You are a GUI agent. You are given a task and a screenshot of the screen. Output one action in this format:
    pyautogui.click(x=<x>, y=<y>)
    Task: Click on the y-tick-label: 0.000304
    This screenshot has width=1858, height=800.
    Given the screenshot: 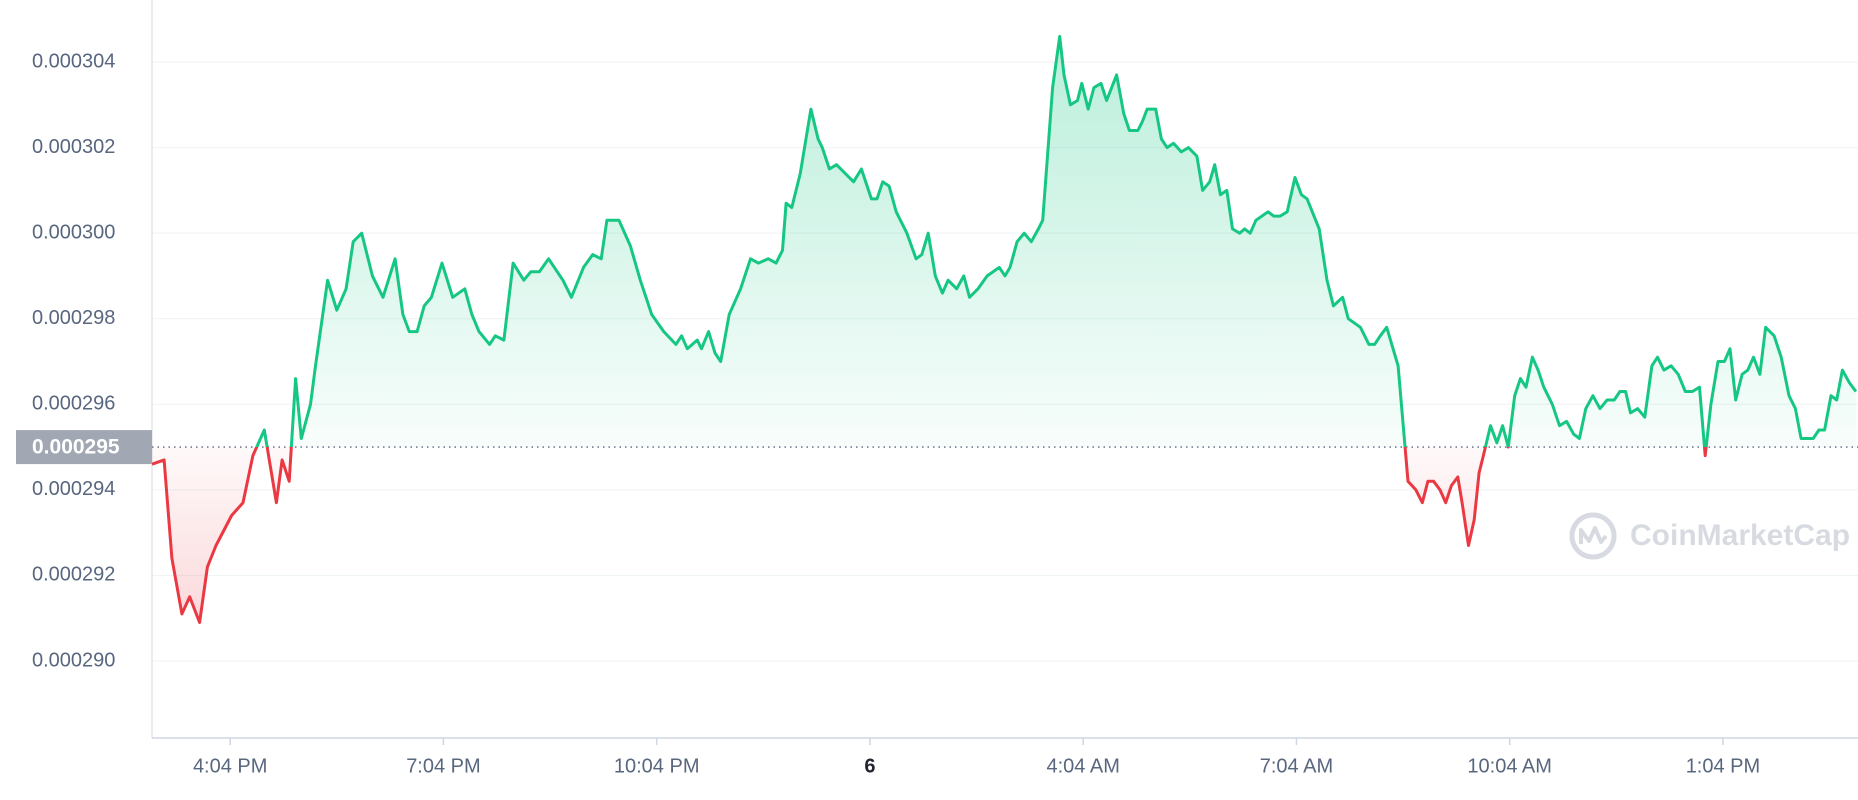 What is the action you would take?
    pyautogui.click(x=73, y=61)
    